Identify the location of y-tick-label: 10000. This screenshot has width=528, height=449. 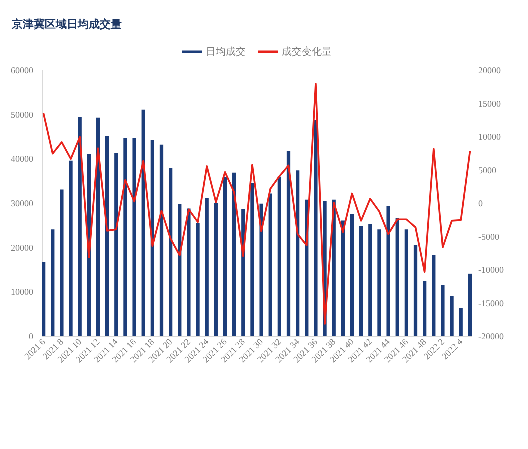
(22, 292).